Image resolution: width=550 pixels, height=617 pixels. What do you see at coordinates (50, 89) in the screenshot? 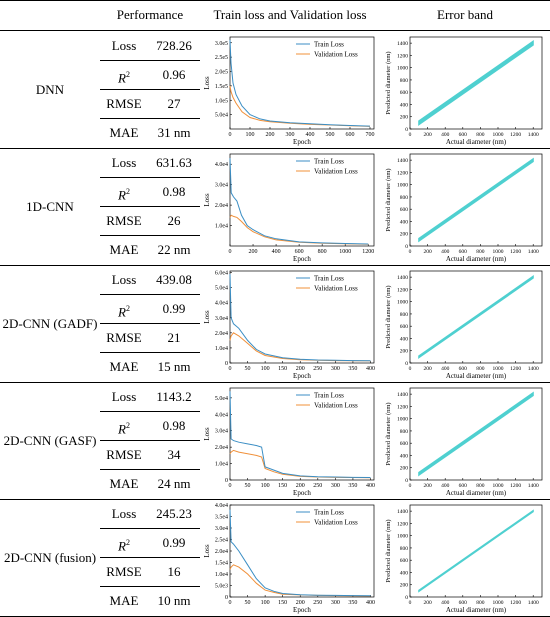
I see `model-name: DNN` at bounding box center [50, 89].